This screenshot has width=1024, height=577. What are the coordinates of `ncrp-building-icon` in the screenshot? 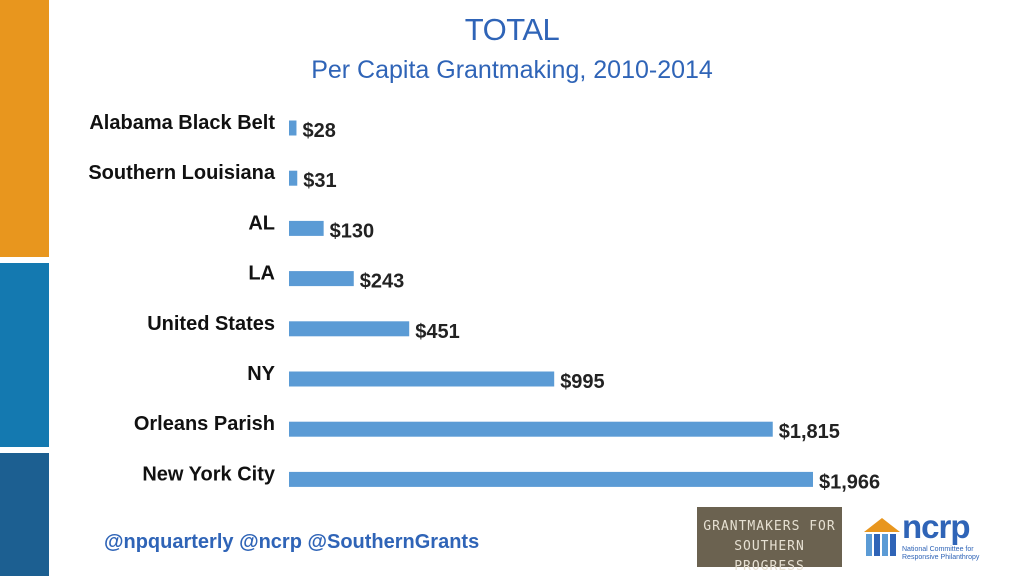 It's located at (882, 537).